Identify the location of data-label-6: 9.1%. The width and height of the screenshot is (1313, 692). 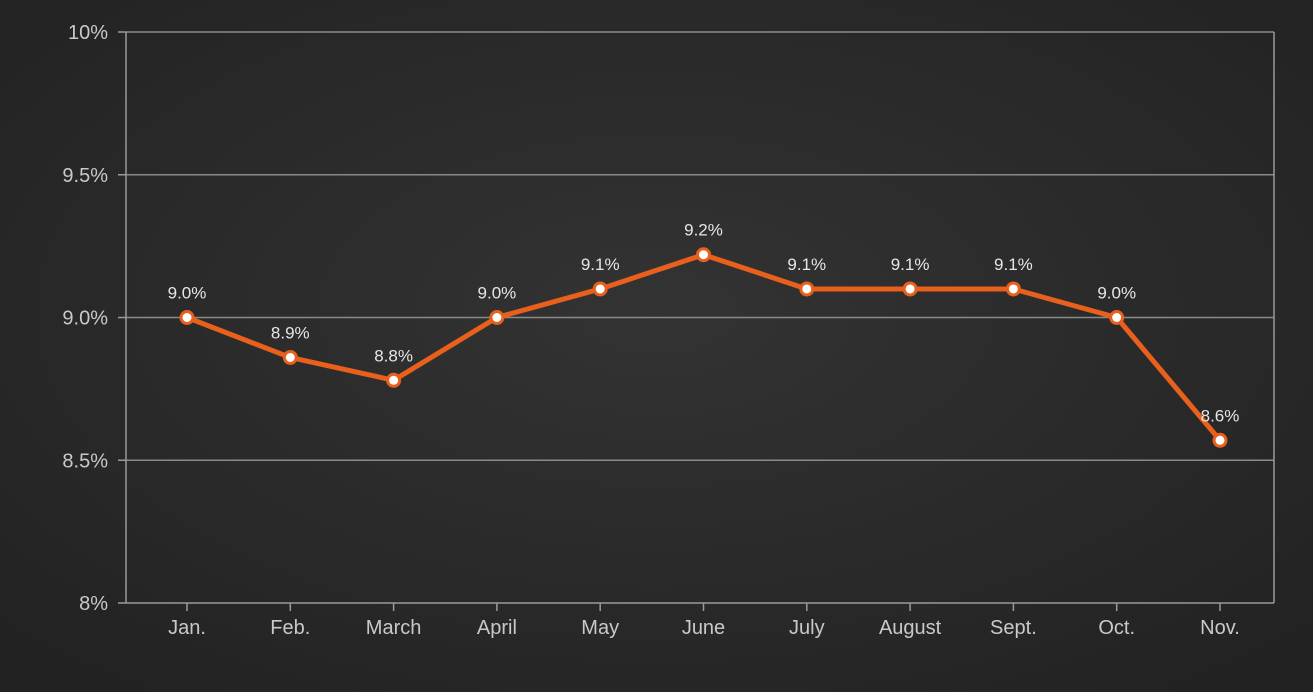
(806, 264).